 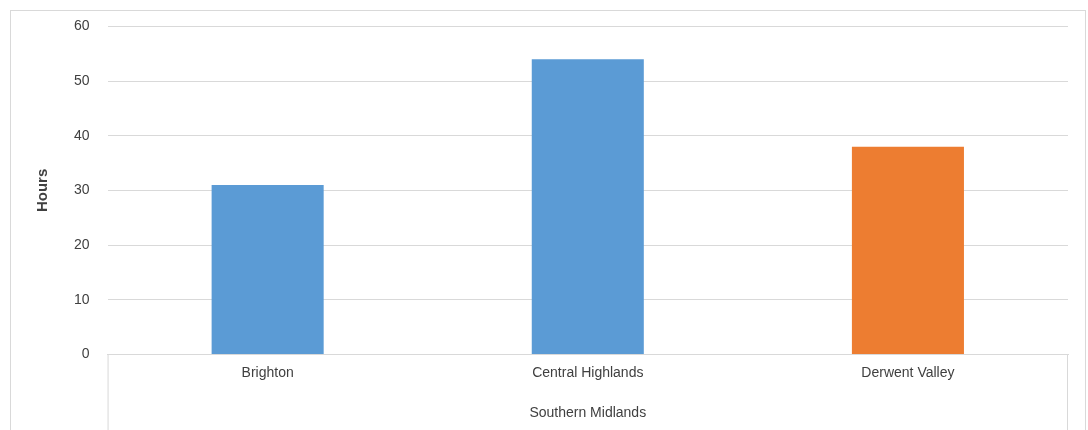 I want to click on x-tick-label: Central Highlands, so click(x=588, y=371).